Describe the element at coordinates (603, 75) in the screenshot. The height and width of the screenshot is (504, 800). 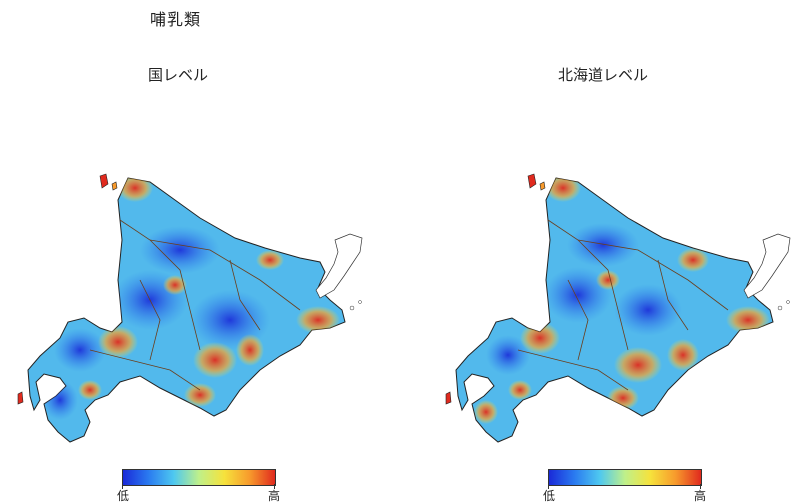
I see `panel-title-hokkaido: 北海道レベル` at that location.